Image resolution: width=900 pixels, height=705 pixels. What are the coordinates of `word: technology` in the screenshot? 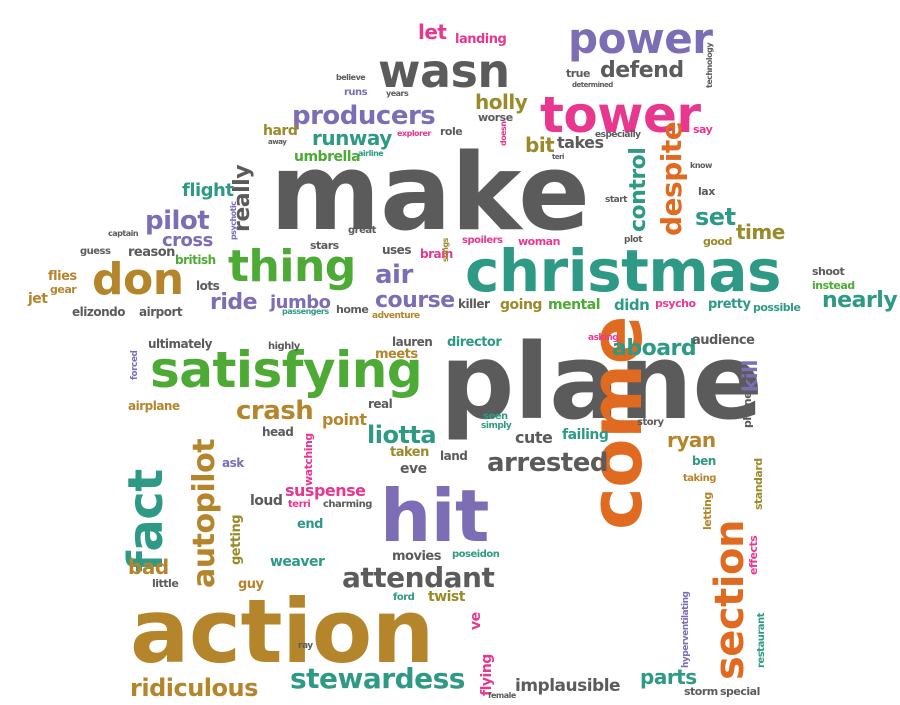 It's located at (709, 65).